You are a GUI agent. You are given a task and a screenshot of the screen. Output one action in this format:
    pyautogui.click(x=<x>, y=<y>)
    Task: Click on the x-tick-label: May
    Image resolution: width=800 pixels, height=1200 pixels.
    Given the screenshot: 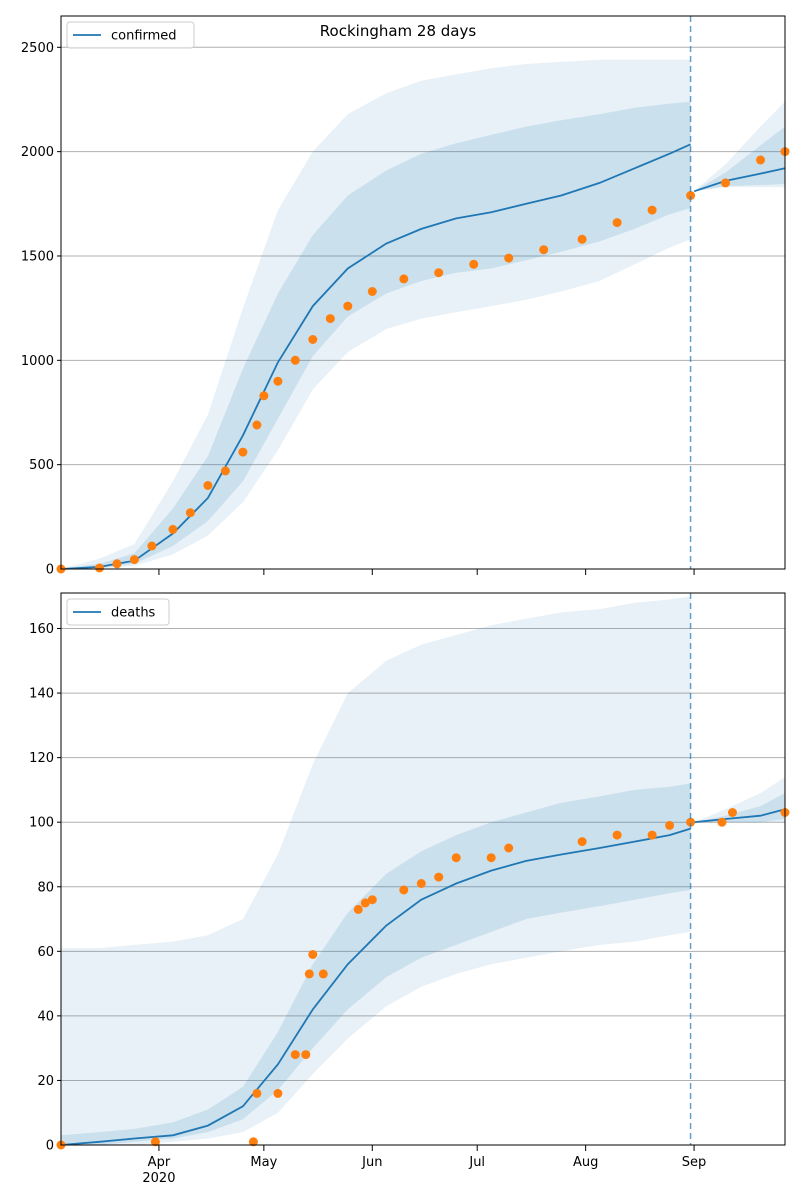 What is the action you would take?
    pyautogui.click(x=263, y=1162)
    